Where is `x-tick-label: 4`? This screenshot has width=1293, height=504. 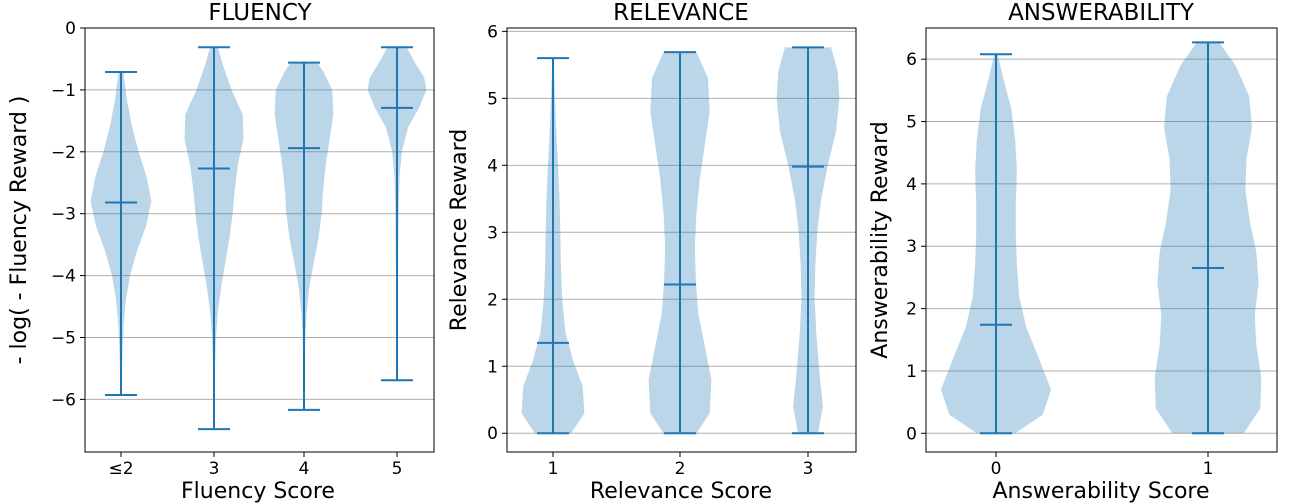
x-tick-label: 4 is located at coordinates (304, 469).